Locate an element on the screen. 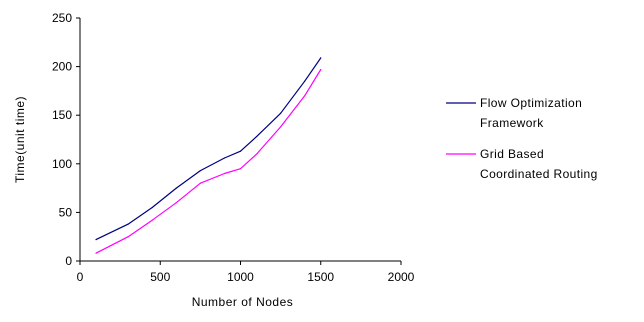 This screenshot has height=322, width=644. y-tick-label: 100 is located at coordinates (62, 164).